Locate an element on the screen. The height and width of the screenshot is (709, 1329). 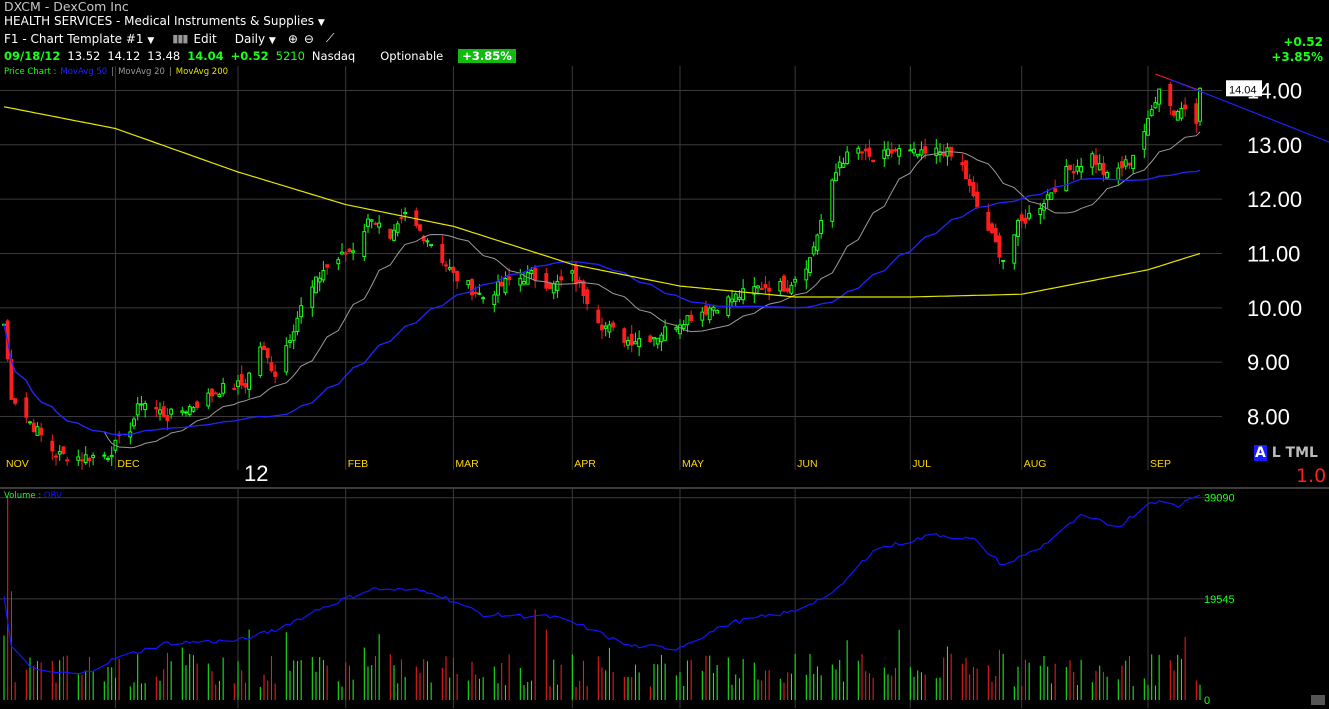
volume-legend: Volume : OBV is located at coordinates (33, 496).